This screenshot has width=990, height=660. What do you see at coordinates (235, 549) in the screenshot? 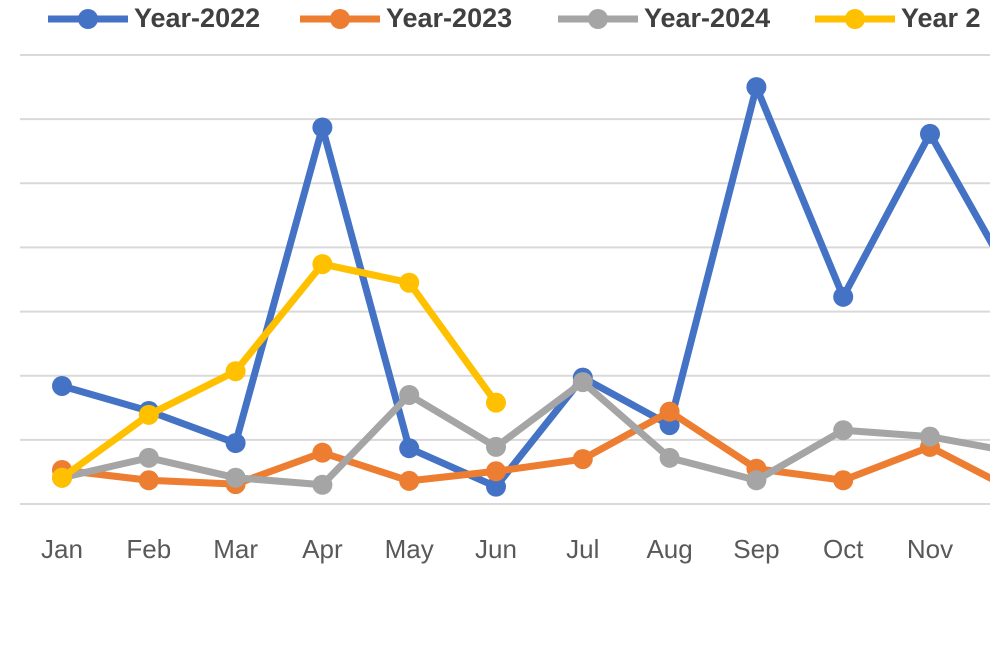
I see `x-tick-label: Mar` at bounding box center [235, 549].